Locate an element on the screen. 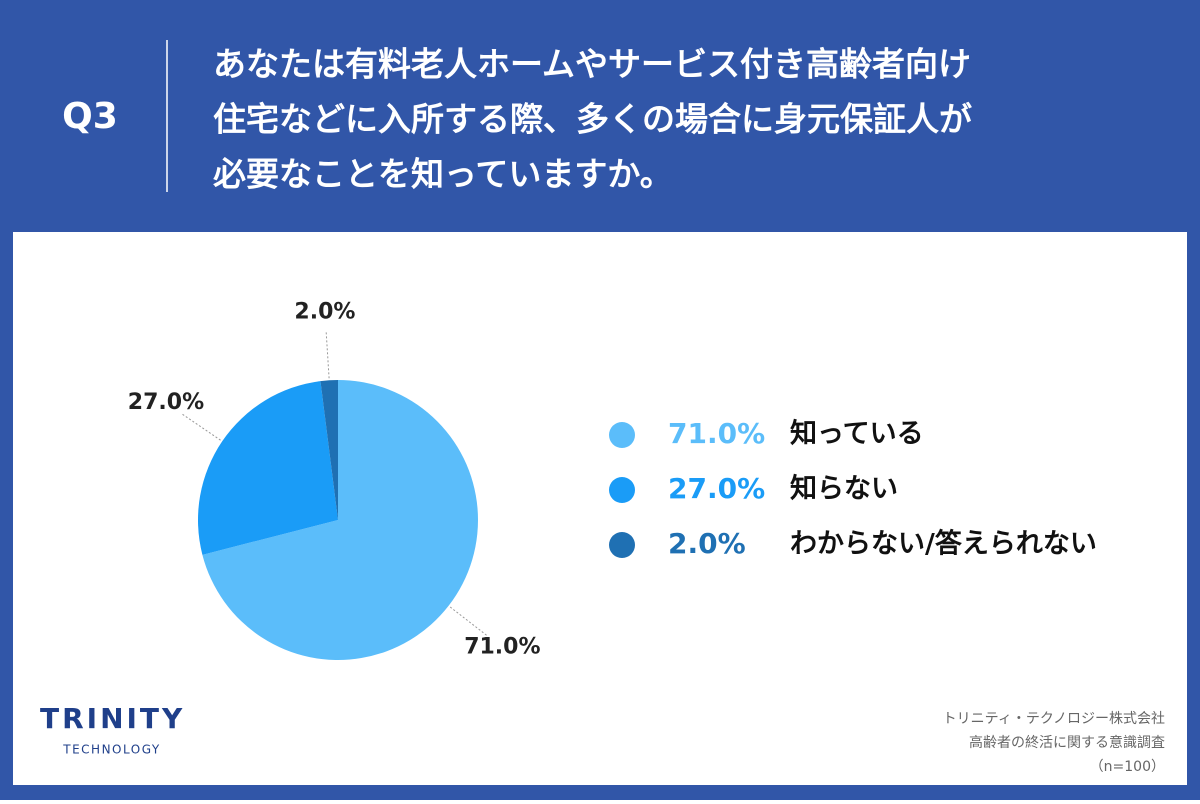 The width and height of the screenshot is (1200, 804). data-label: 71.0% is located at coordinates (502, 646).